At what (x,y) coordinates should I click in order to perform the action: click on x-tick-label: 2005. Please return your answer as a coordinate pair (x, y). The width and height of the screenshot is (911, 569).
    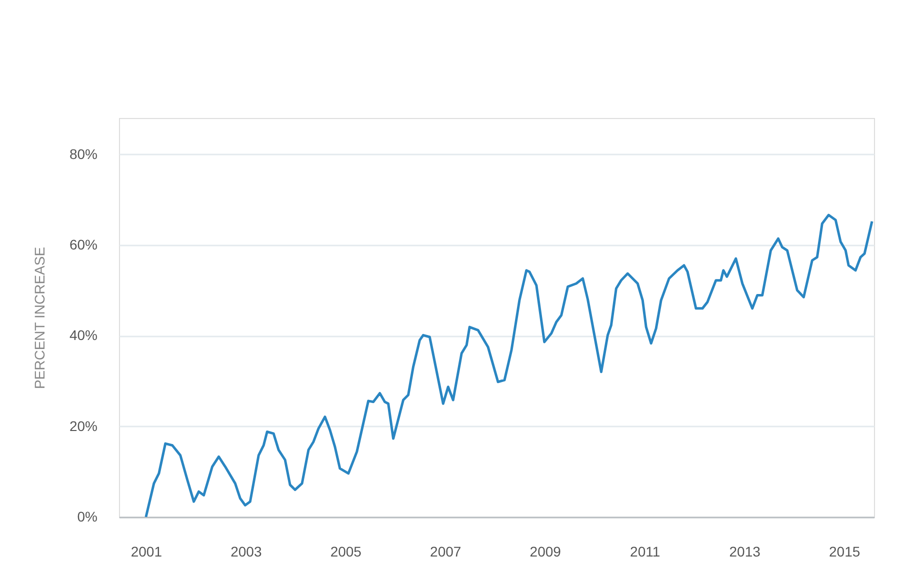
    Looking at the image, I should click on (346, 552).